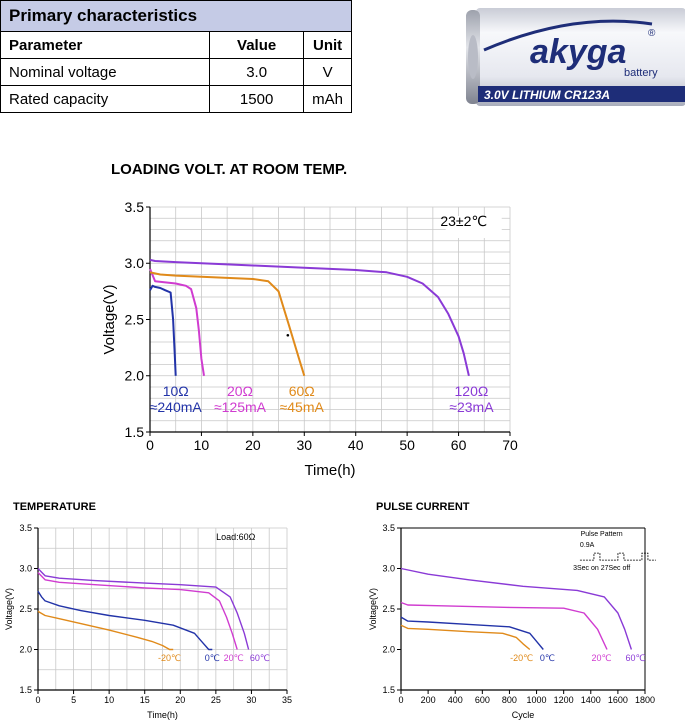 The height and width of the screenshot is (720, 685). I want to click on cell-unit: V, so click(327, 72).